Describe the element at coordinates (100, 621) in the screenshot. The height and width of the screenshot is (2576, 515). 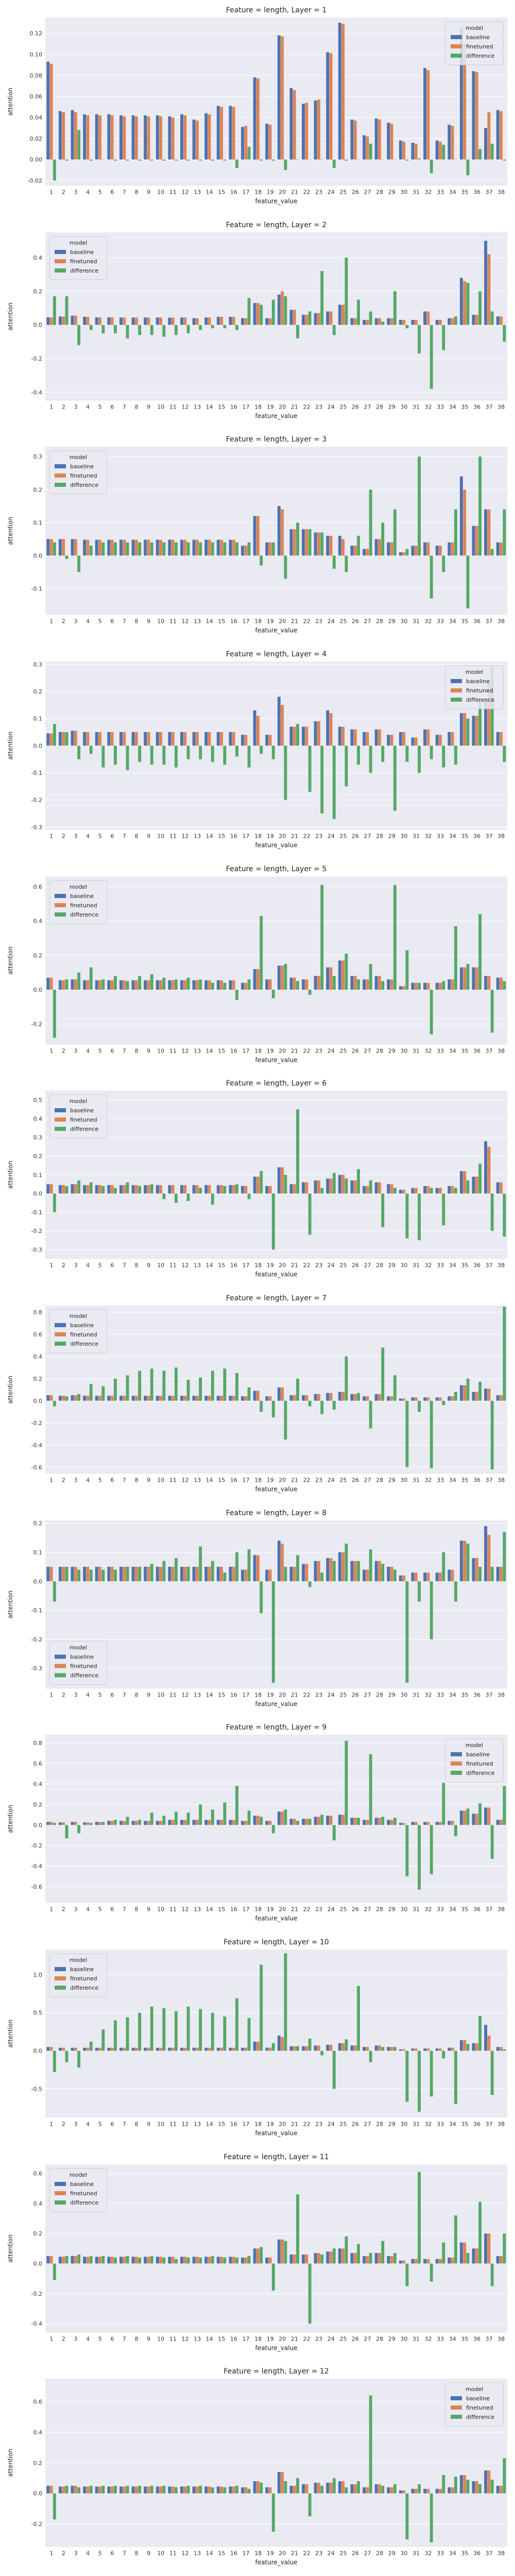
I see `x-tick-label: 5` at that location.